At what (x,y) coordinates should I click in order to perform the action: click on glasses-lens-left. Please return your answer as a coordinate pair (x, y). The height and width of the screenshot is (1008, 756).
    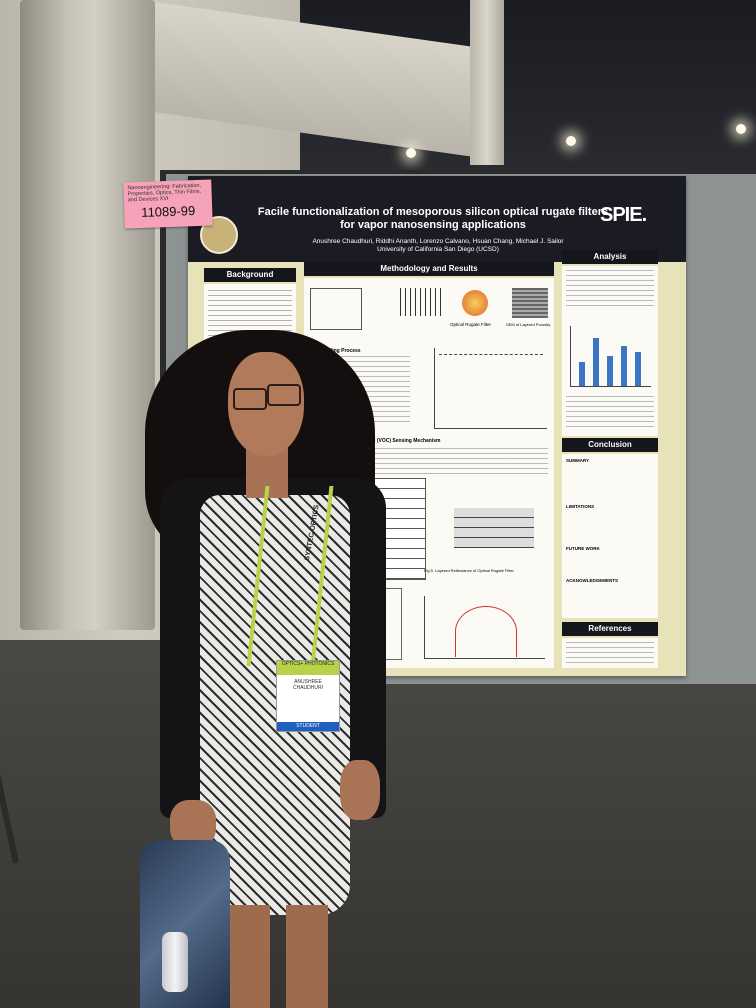
    Looking at the image, I should click on (250, 399).